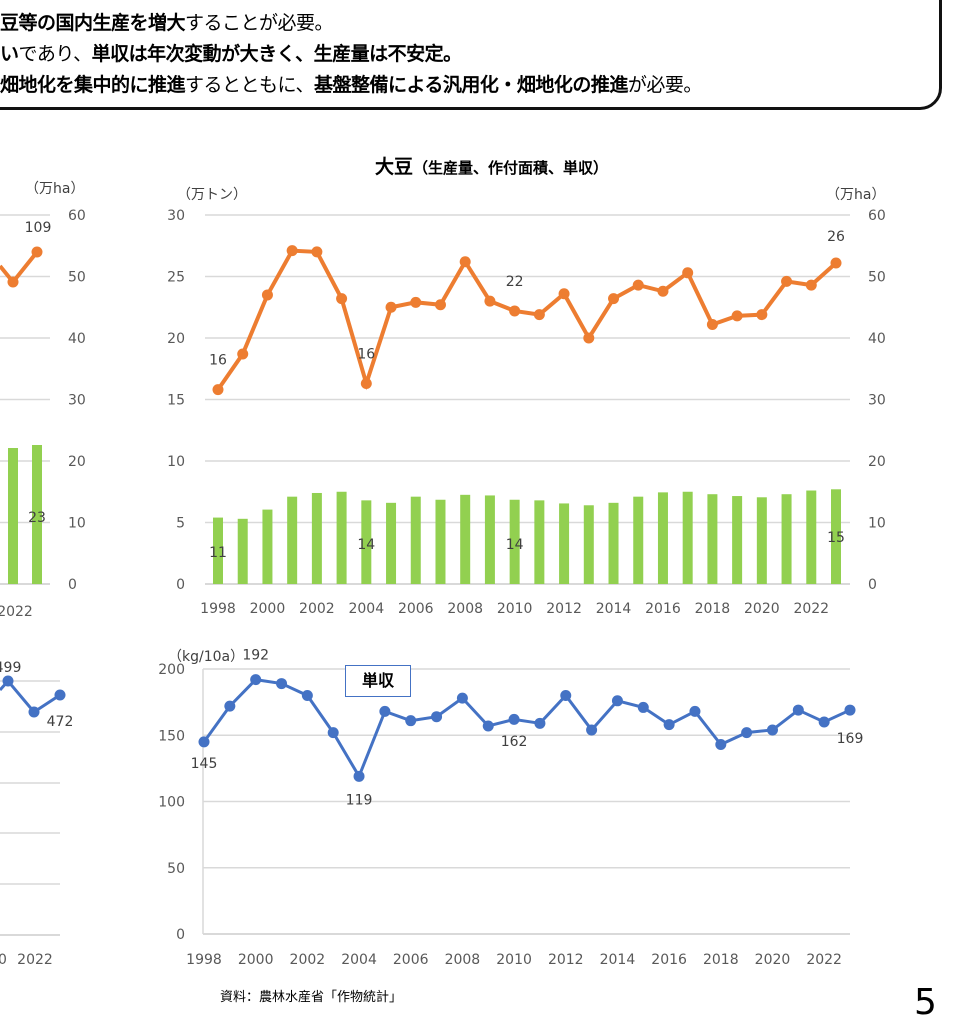 The width and height of the screenshot is (953, 1033). Describe the element at coordinates (3, 960) in the screenshot. I see `partial-x-tick-label: 0` at that location.